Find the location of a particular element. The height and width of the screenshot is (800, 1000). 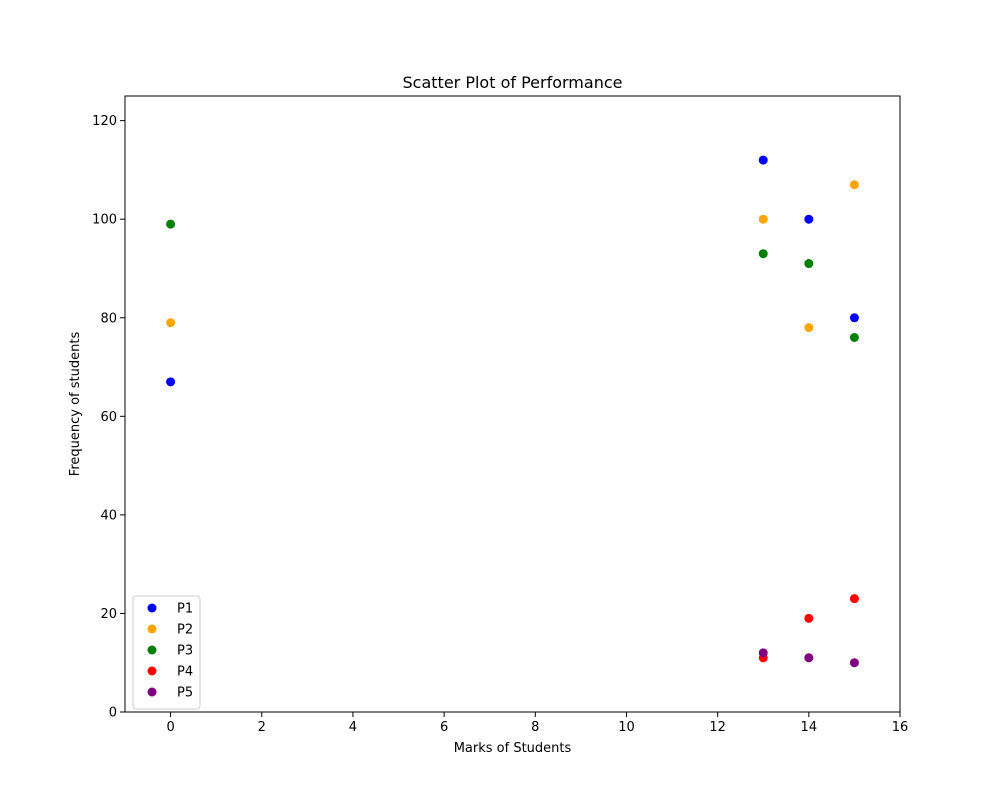

legend-label: P4 is located at coordinates (185, 672).